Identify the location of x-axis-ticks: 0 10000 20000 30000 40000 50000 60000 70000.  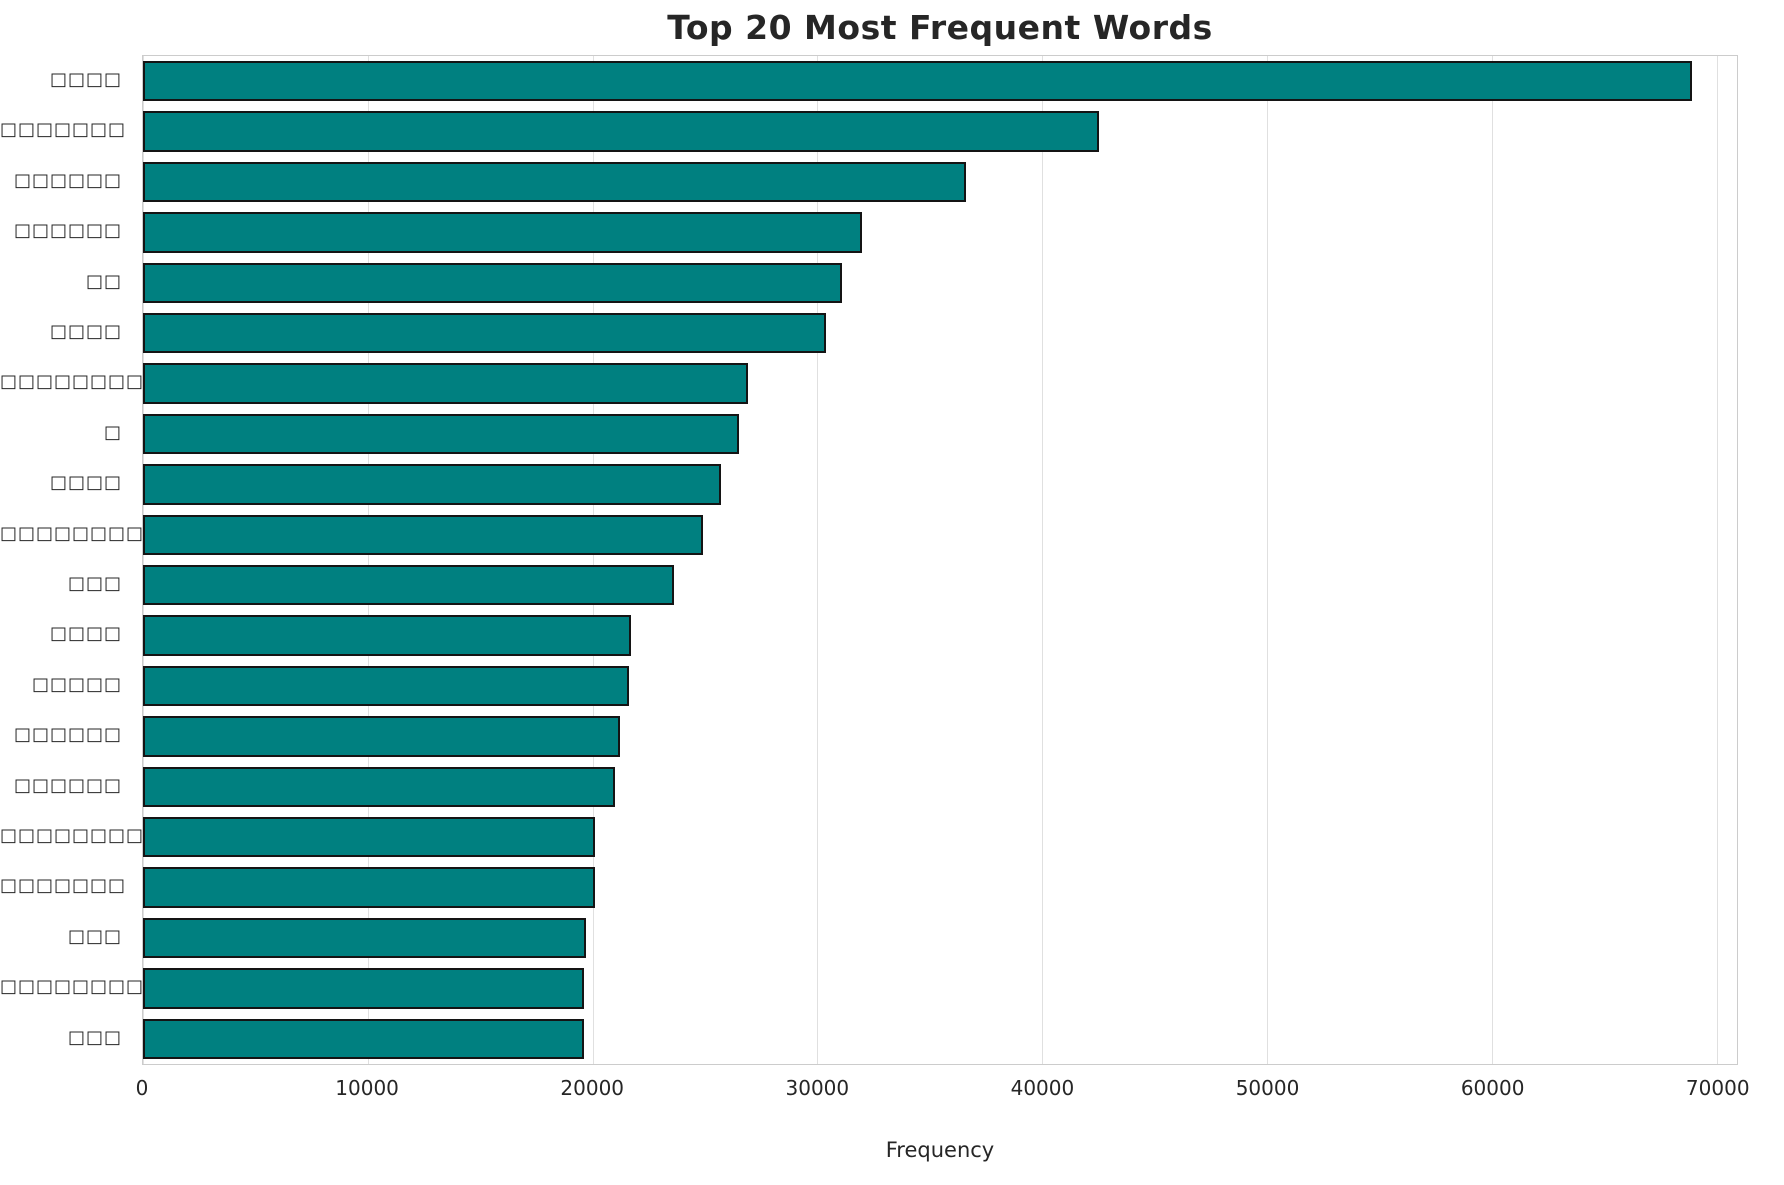
(943, 1089).